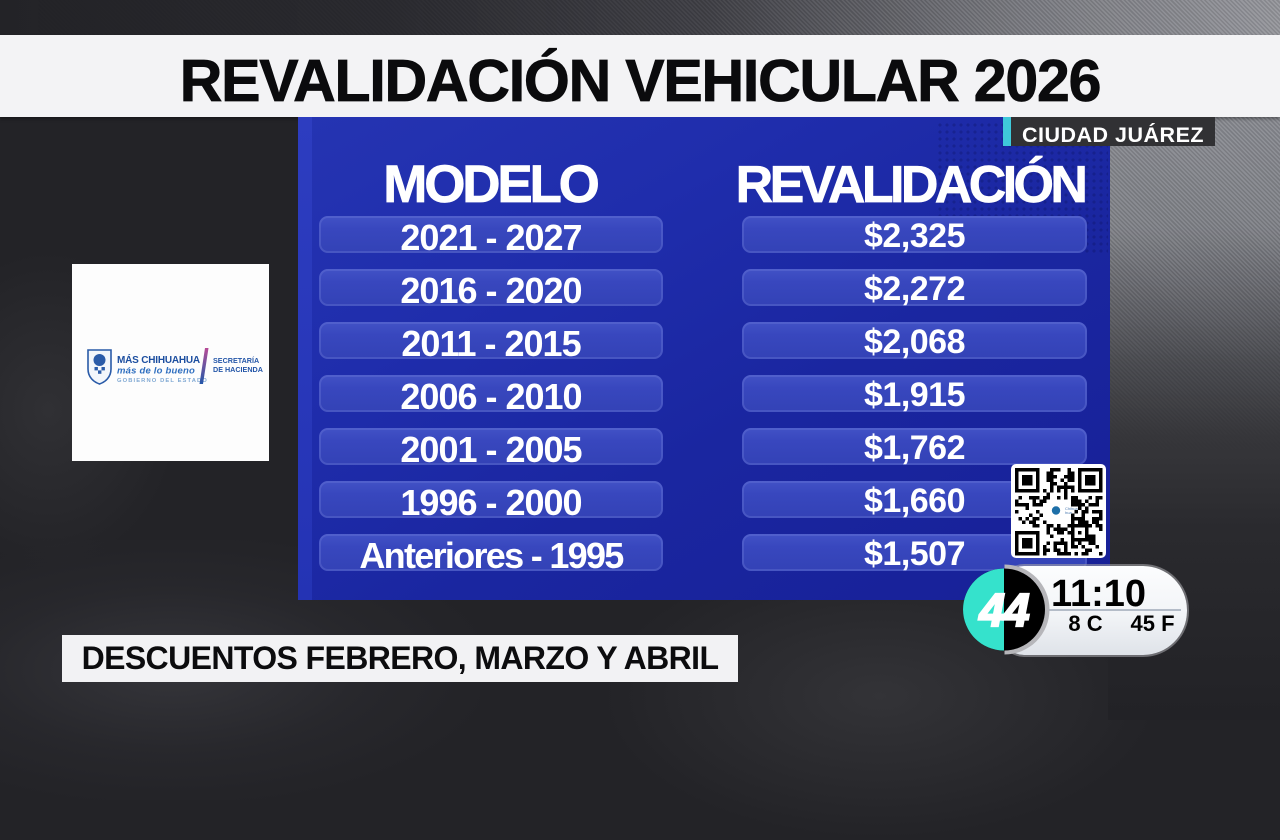  I want to click on svg-text: Chihua, so click(1071, 508).